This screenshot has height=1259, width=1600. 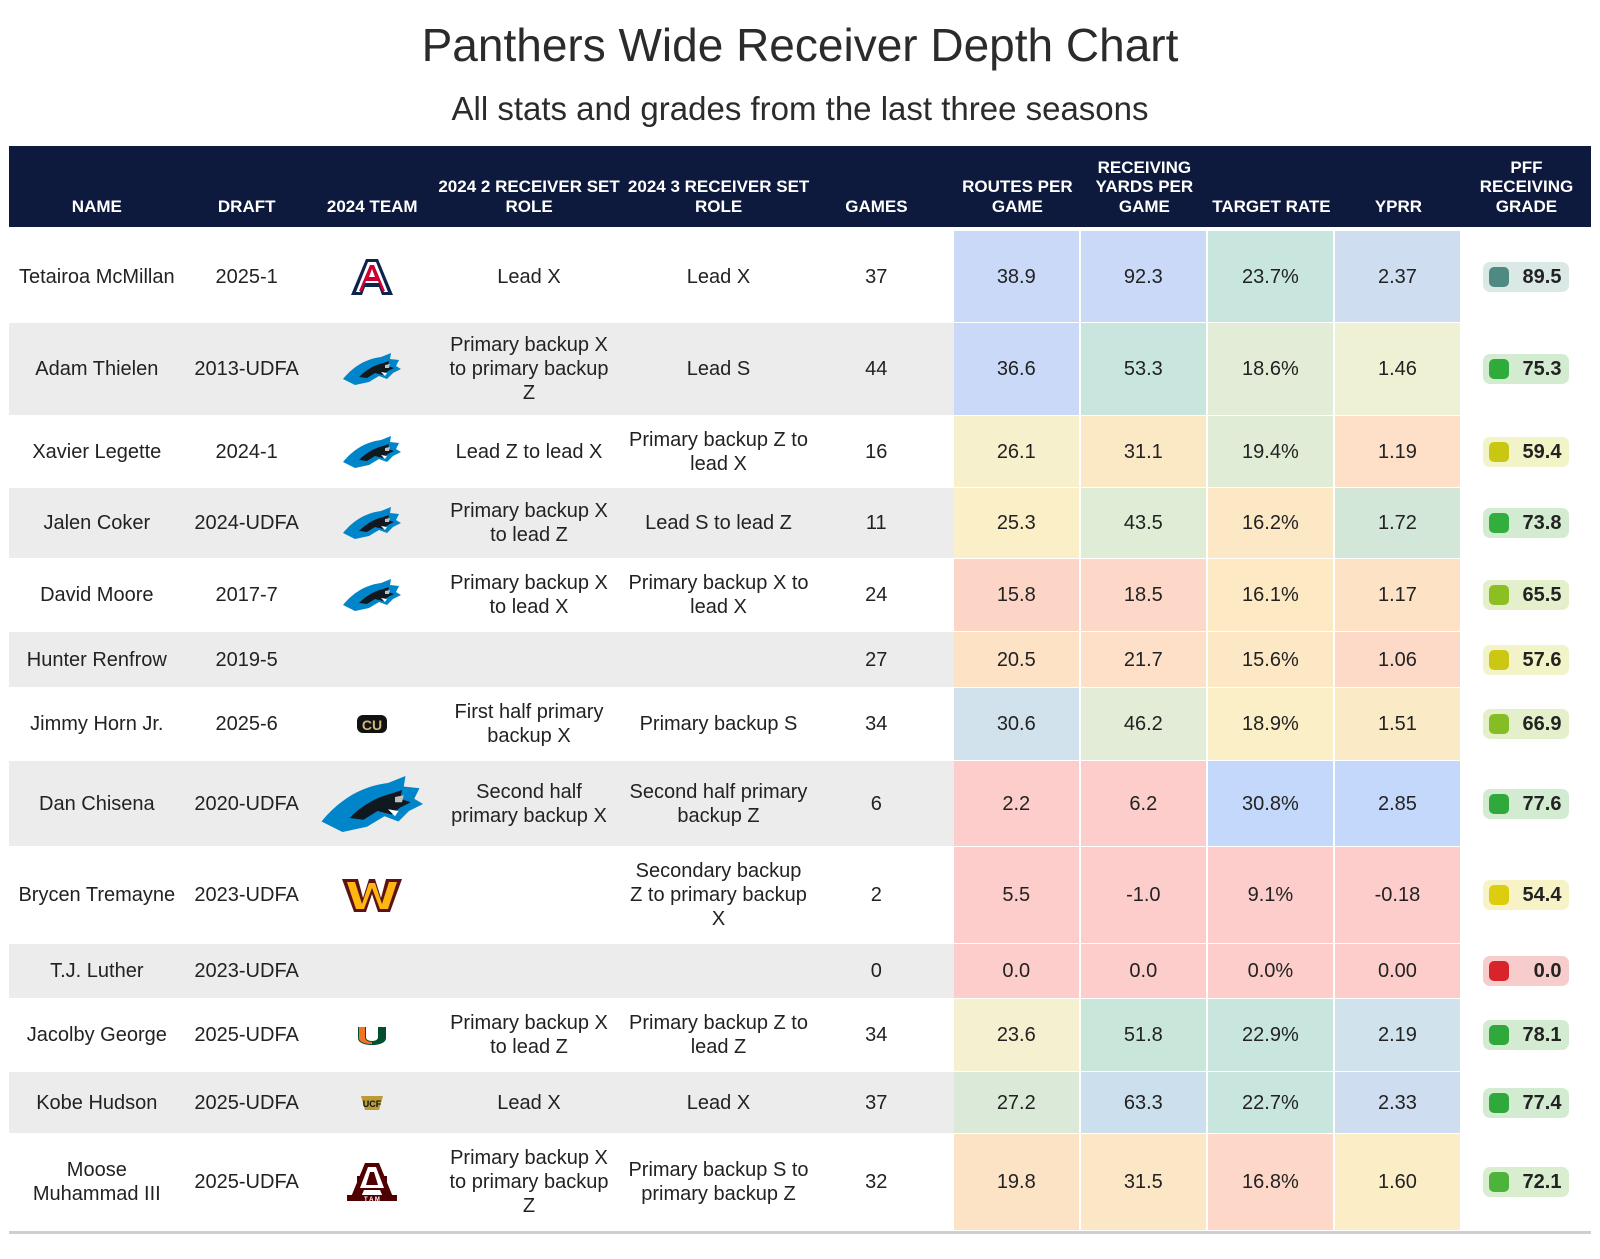 What do you see at coordinates (1398, 595) in the screenshot?
I see `yprr-cell: 1.17` at bounding box center [1398, 595].